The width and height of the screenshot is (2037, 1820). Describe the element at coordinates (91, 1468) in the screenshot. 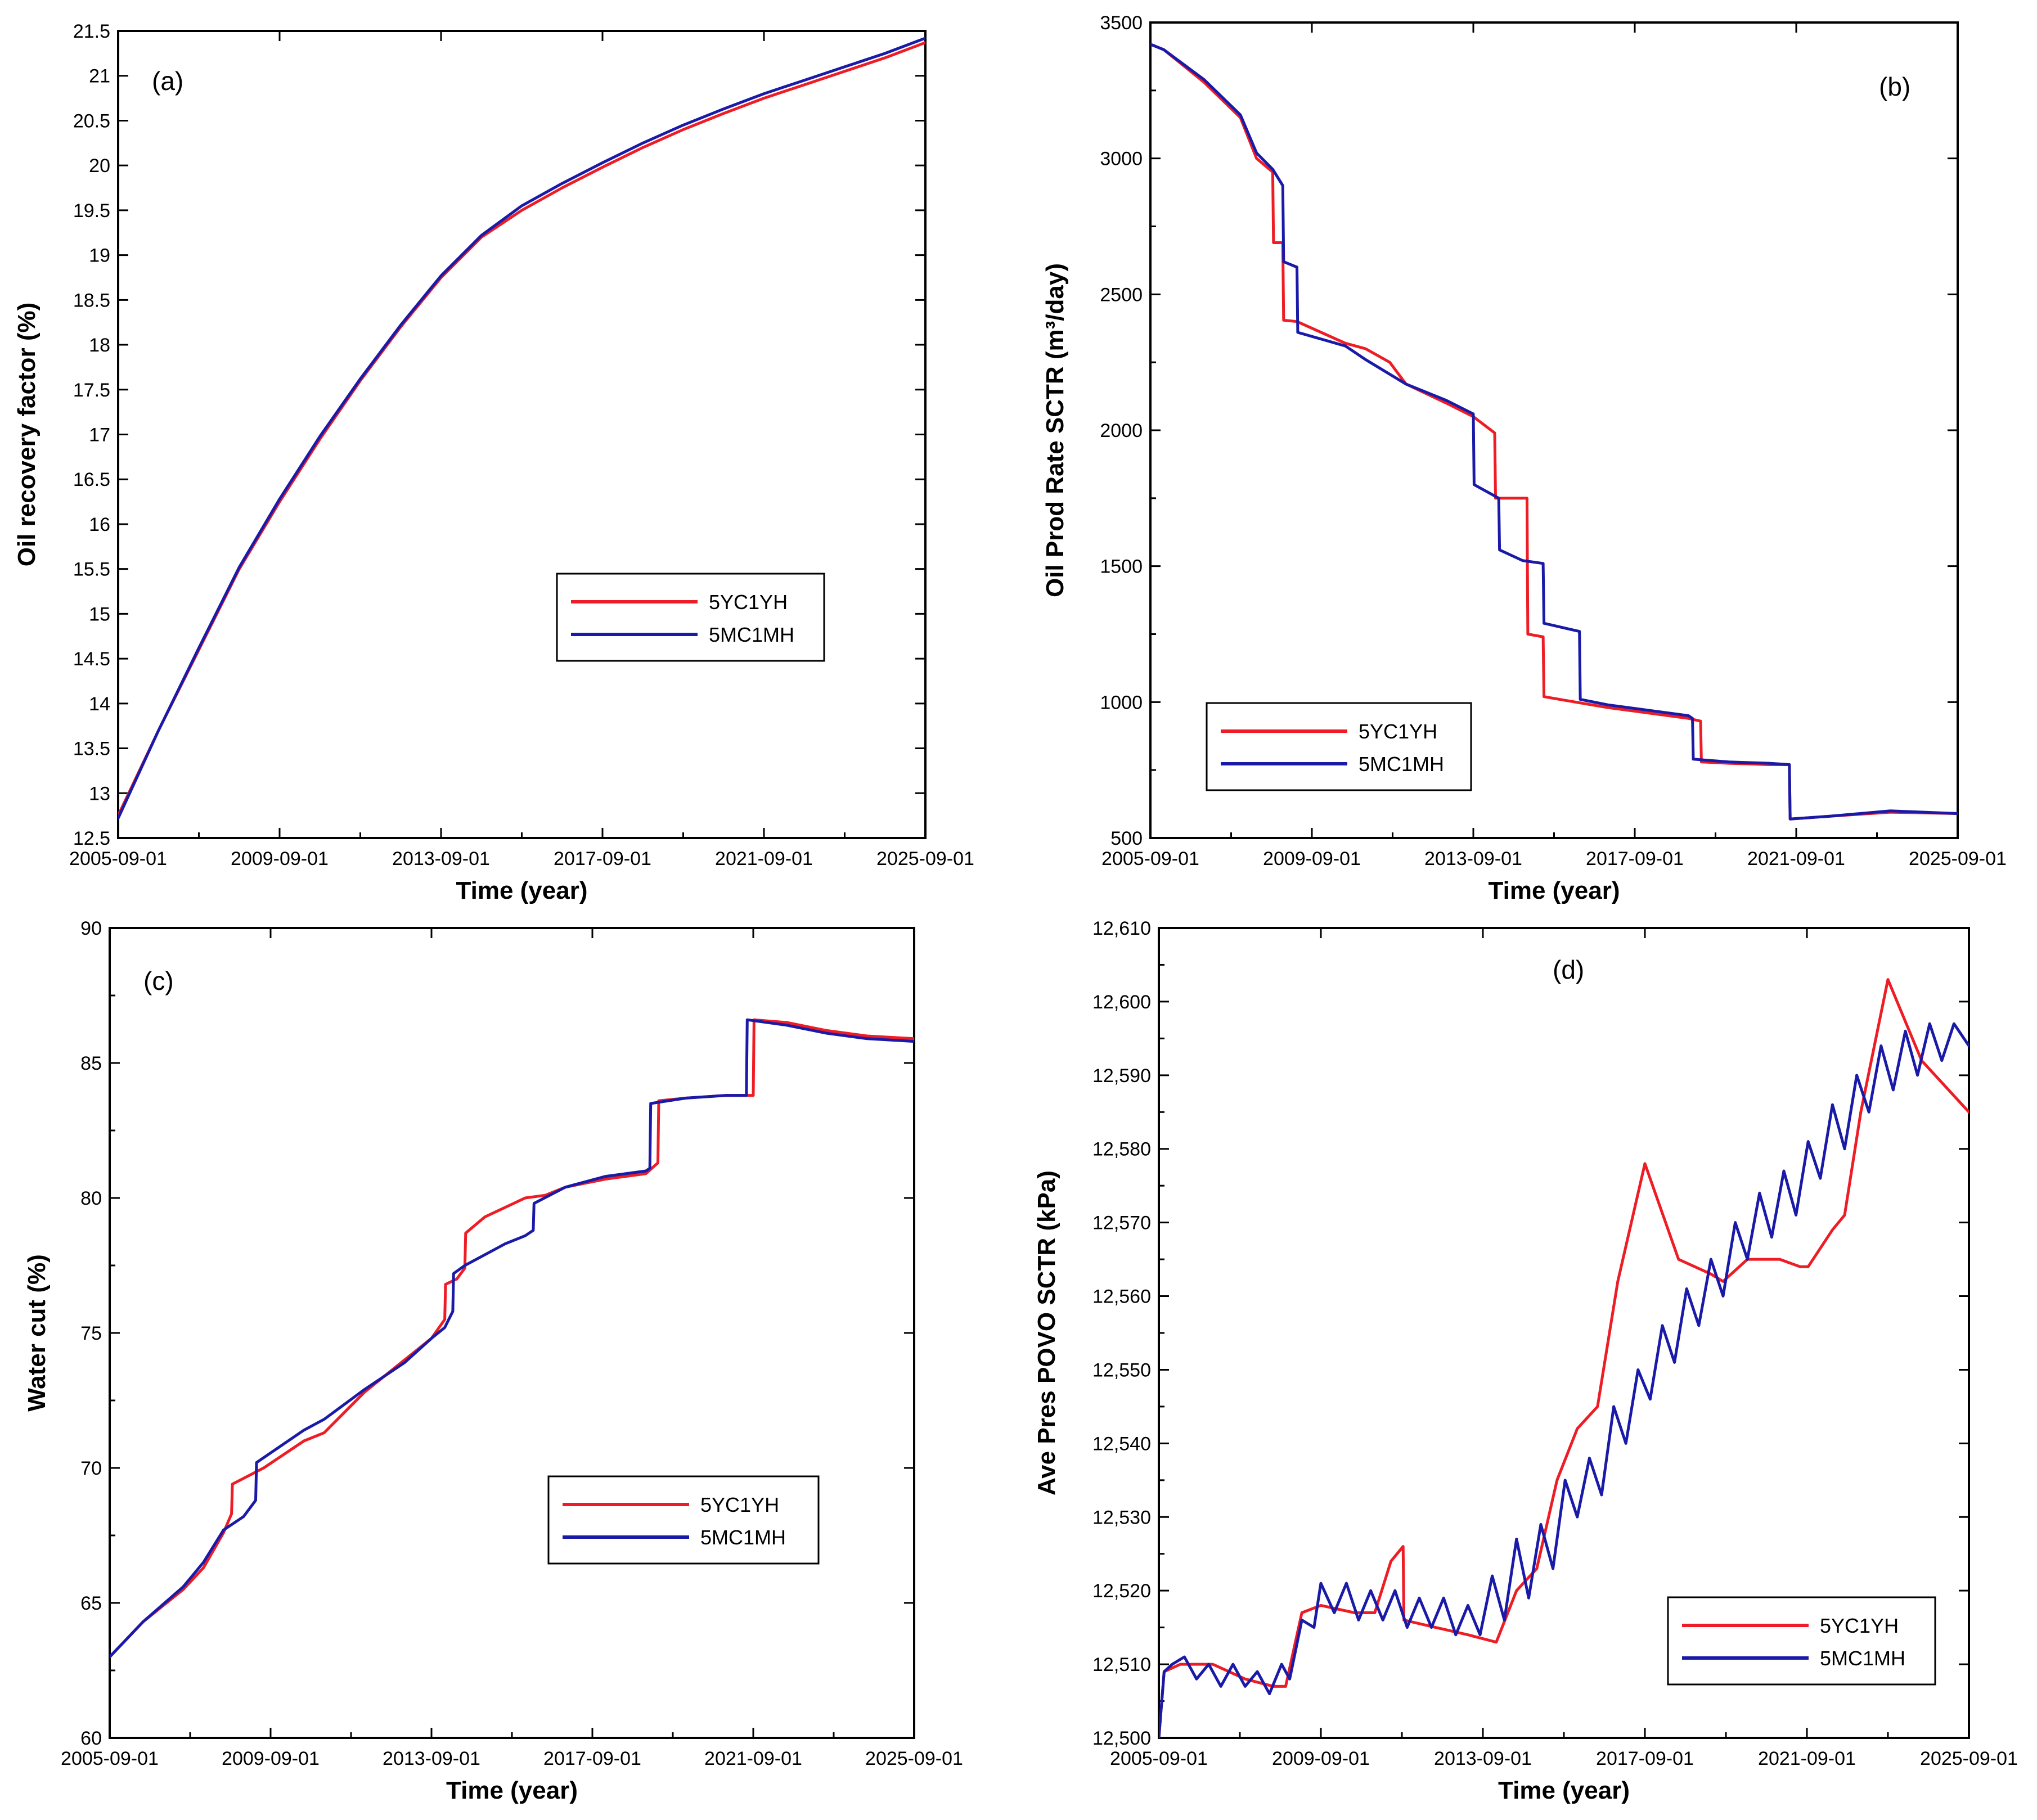

I see `y-tick-label: 70` at that location.